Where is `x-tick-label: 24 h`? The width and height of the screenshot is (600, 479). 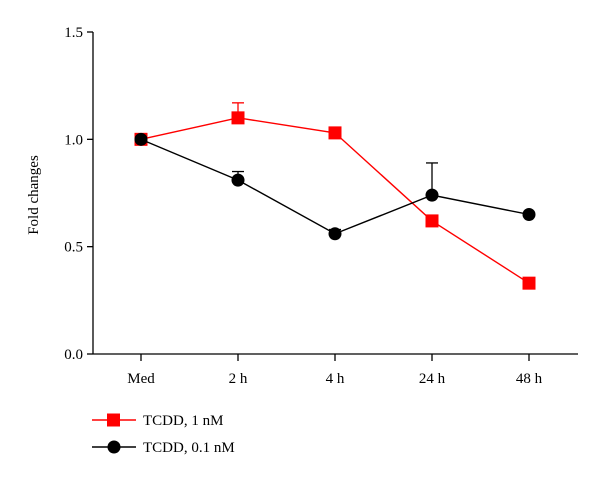
x-tick-label: 24 h is located at coordinates (432, 379).